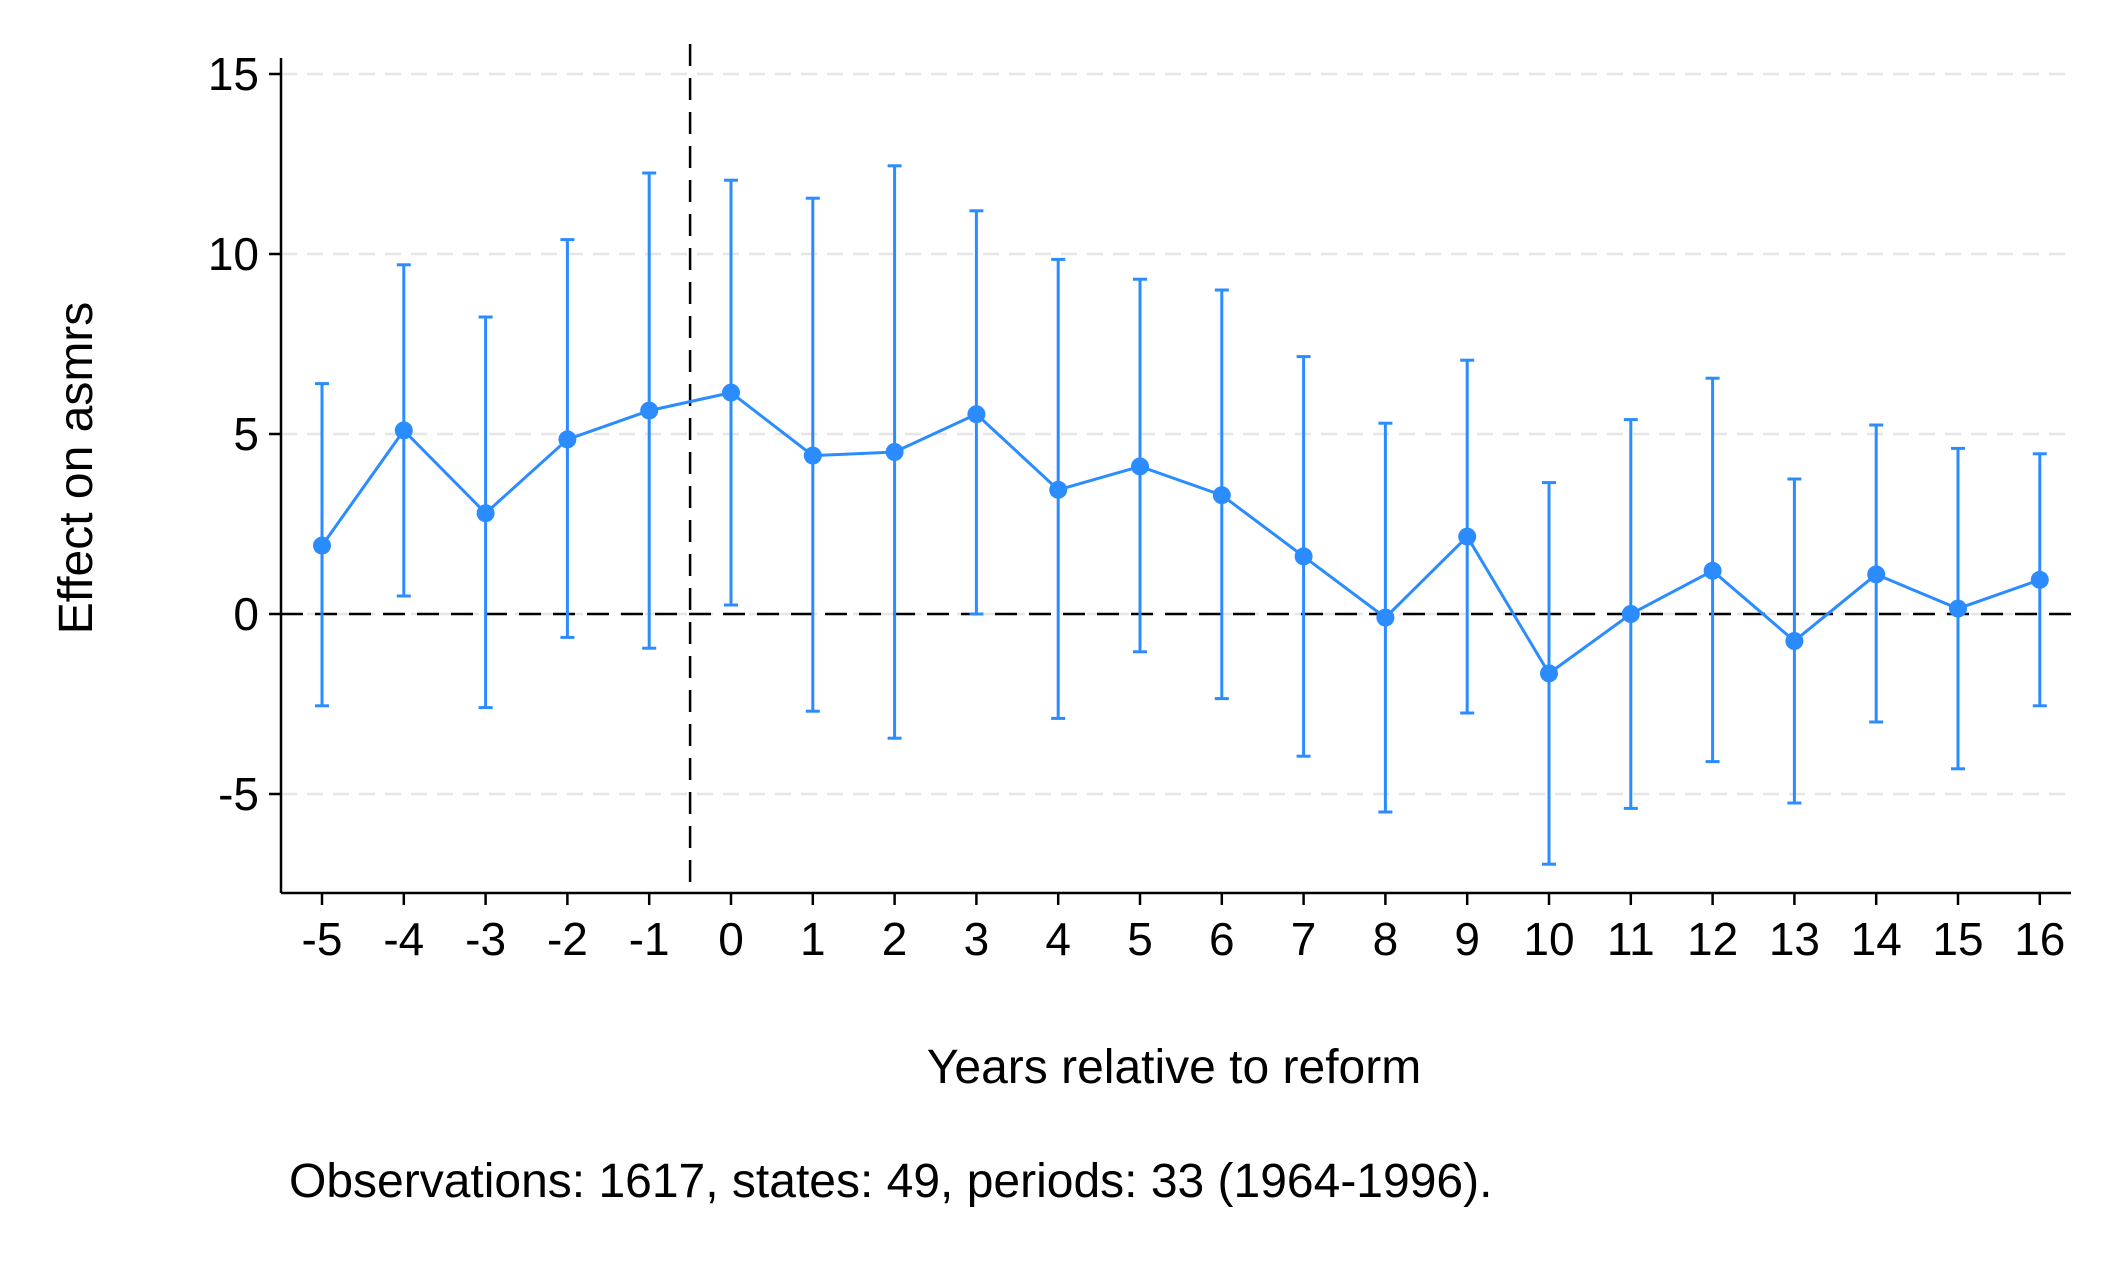 The height and width of the screenshot is (1268, 2112). What do you see at coordinates (1548, 939) in the screenshot?
I see `x-tick-label: 10` at bounding box center [1548, 939].